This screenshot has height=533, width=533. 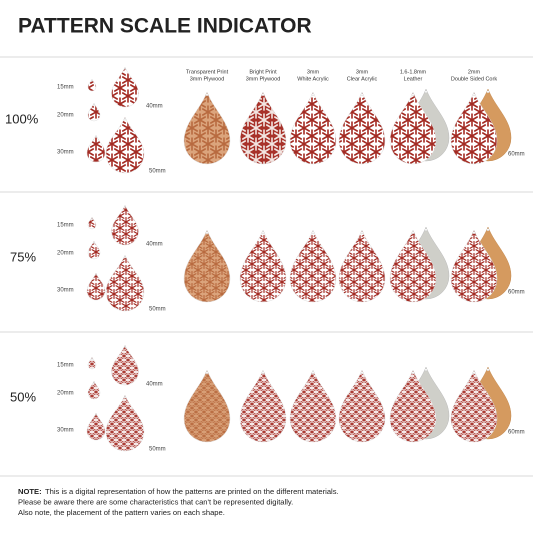 I want to click on note-label: NOTE:, so click(x=30, y=491).